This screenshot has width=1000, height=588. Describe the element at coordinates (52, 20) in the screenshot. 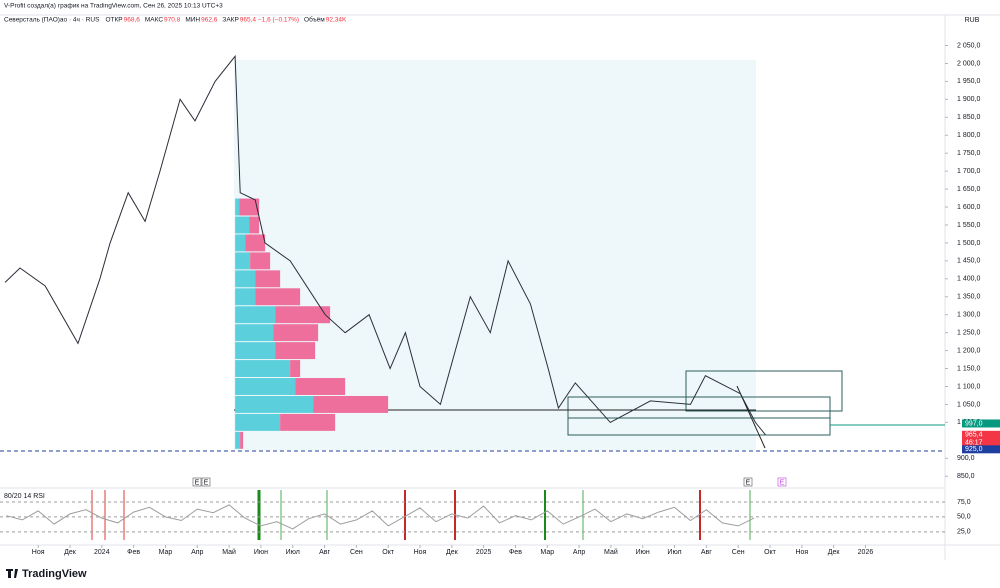

I see `symbol: Северсталь (ПАО)ао · 4ч · RUS` at that location.